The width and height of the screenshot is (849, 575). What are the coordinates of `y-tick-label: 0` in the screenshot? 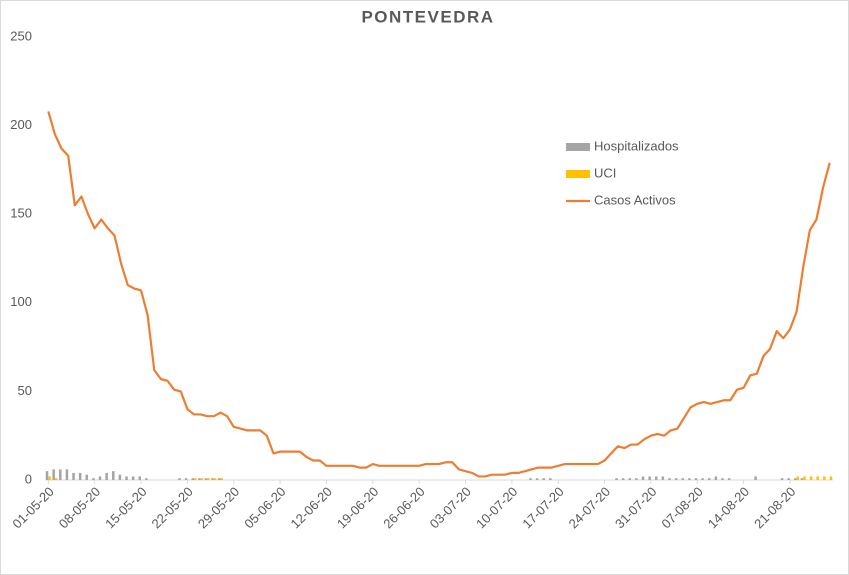 It's located at (28, 478).